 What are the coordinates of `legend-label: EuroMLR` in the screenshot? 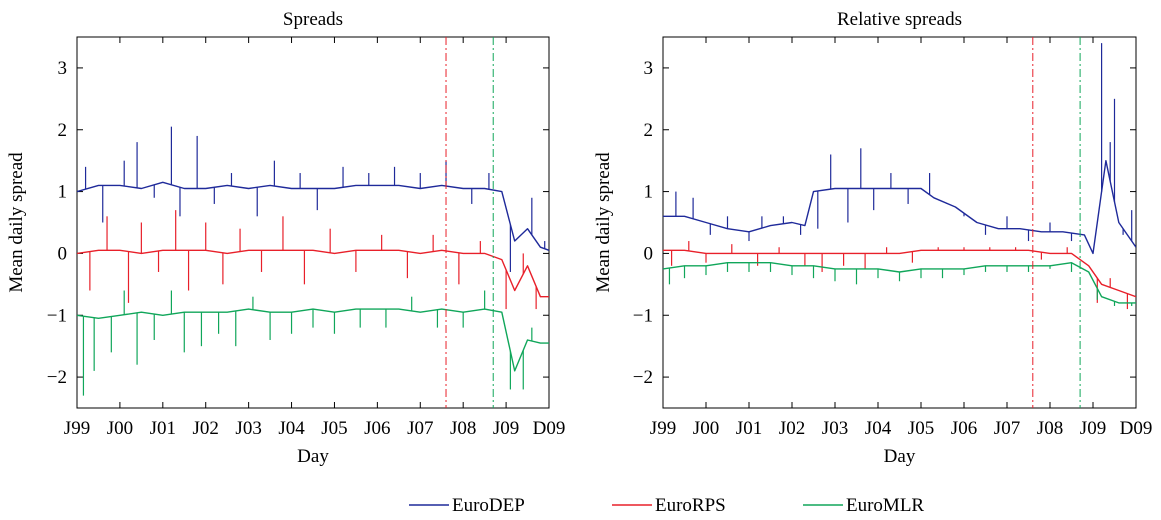 It's located at (885, 505).